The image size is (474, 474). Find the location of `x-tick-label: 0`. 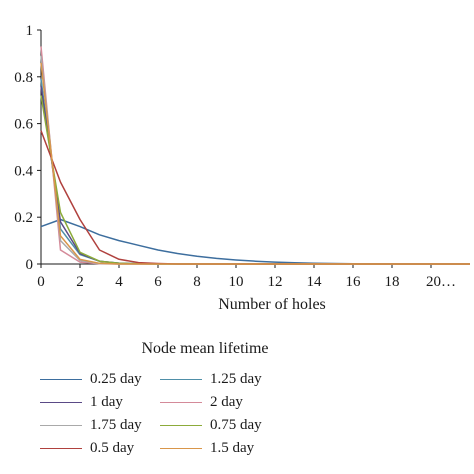

x-tick-label: 0 is located at coordinates (41, 282).